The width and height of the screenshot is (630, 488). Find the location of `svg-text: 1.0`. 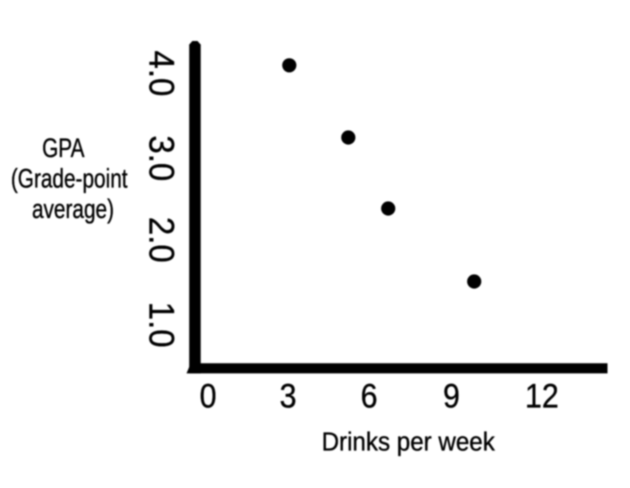

svg-text: 1.0 is located at coordinates (160, 325).